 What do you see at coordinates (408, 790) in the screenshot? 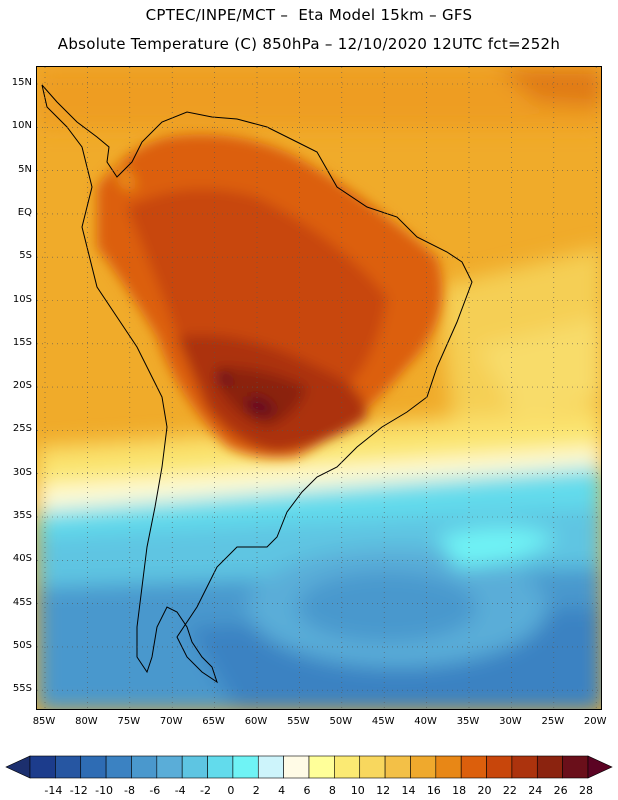
I see `colorbar-label: 14` at bounding box center [408, 790].